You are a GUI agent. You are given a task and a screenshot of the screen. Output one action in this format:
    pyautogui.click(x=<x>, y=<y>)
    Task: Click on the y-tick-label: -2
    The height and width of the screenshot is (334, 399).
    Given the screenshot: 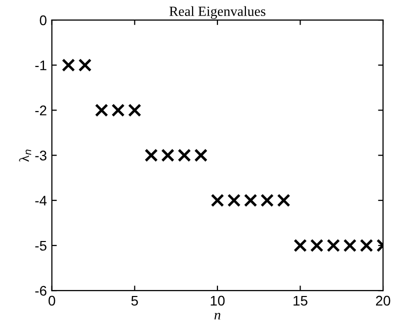 What is the action you would take?
    pyautogui.click(x=40, y=111)
    